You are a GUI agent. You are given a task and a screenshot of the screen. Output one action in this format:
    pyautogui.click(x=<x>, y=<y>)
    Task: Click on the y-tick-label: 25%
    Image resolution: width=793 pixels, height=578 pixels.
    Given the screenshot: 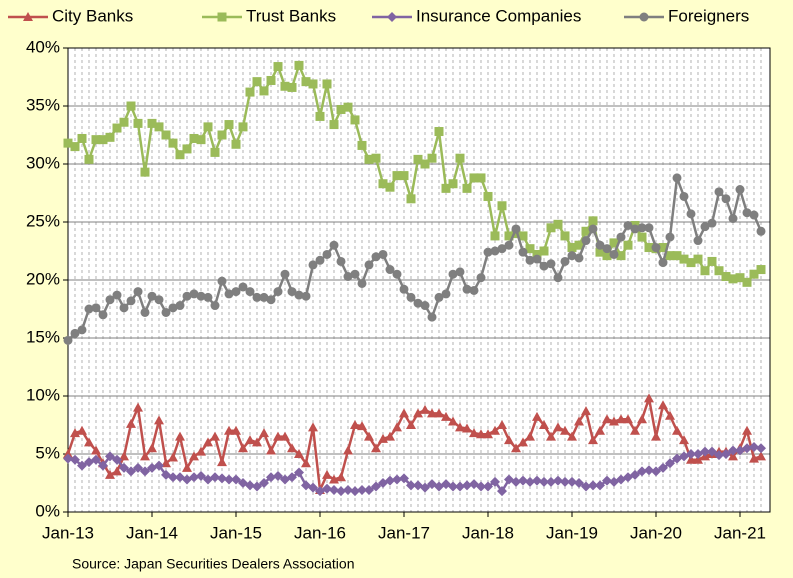 What is the action you would take?
    pyautogui.click(x=43, y=220)
    